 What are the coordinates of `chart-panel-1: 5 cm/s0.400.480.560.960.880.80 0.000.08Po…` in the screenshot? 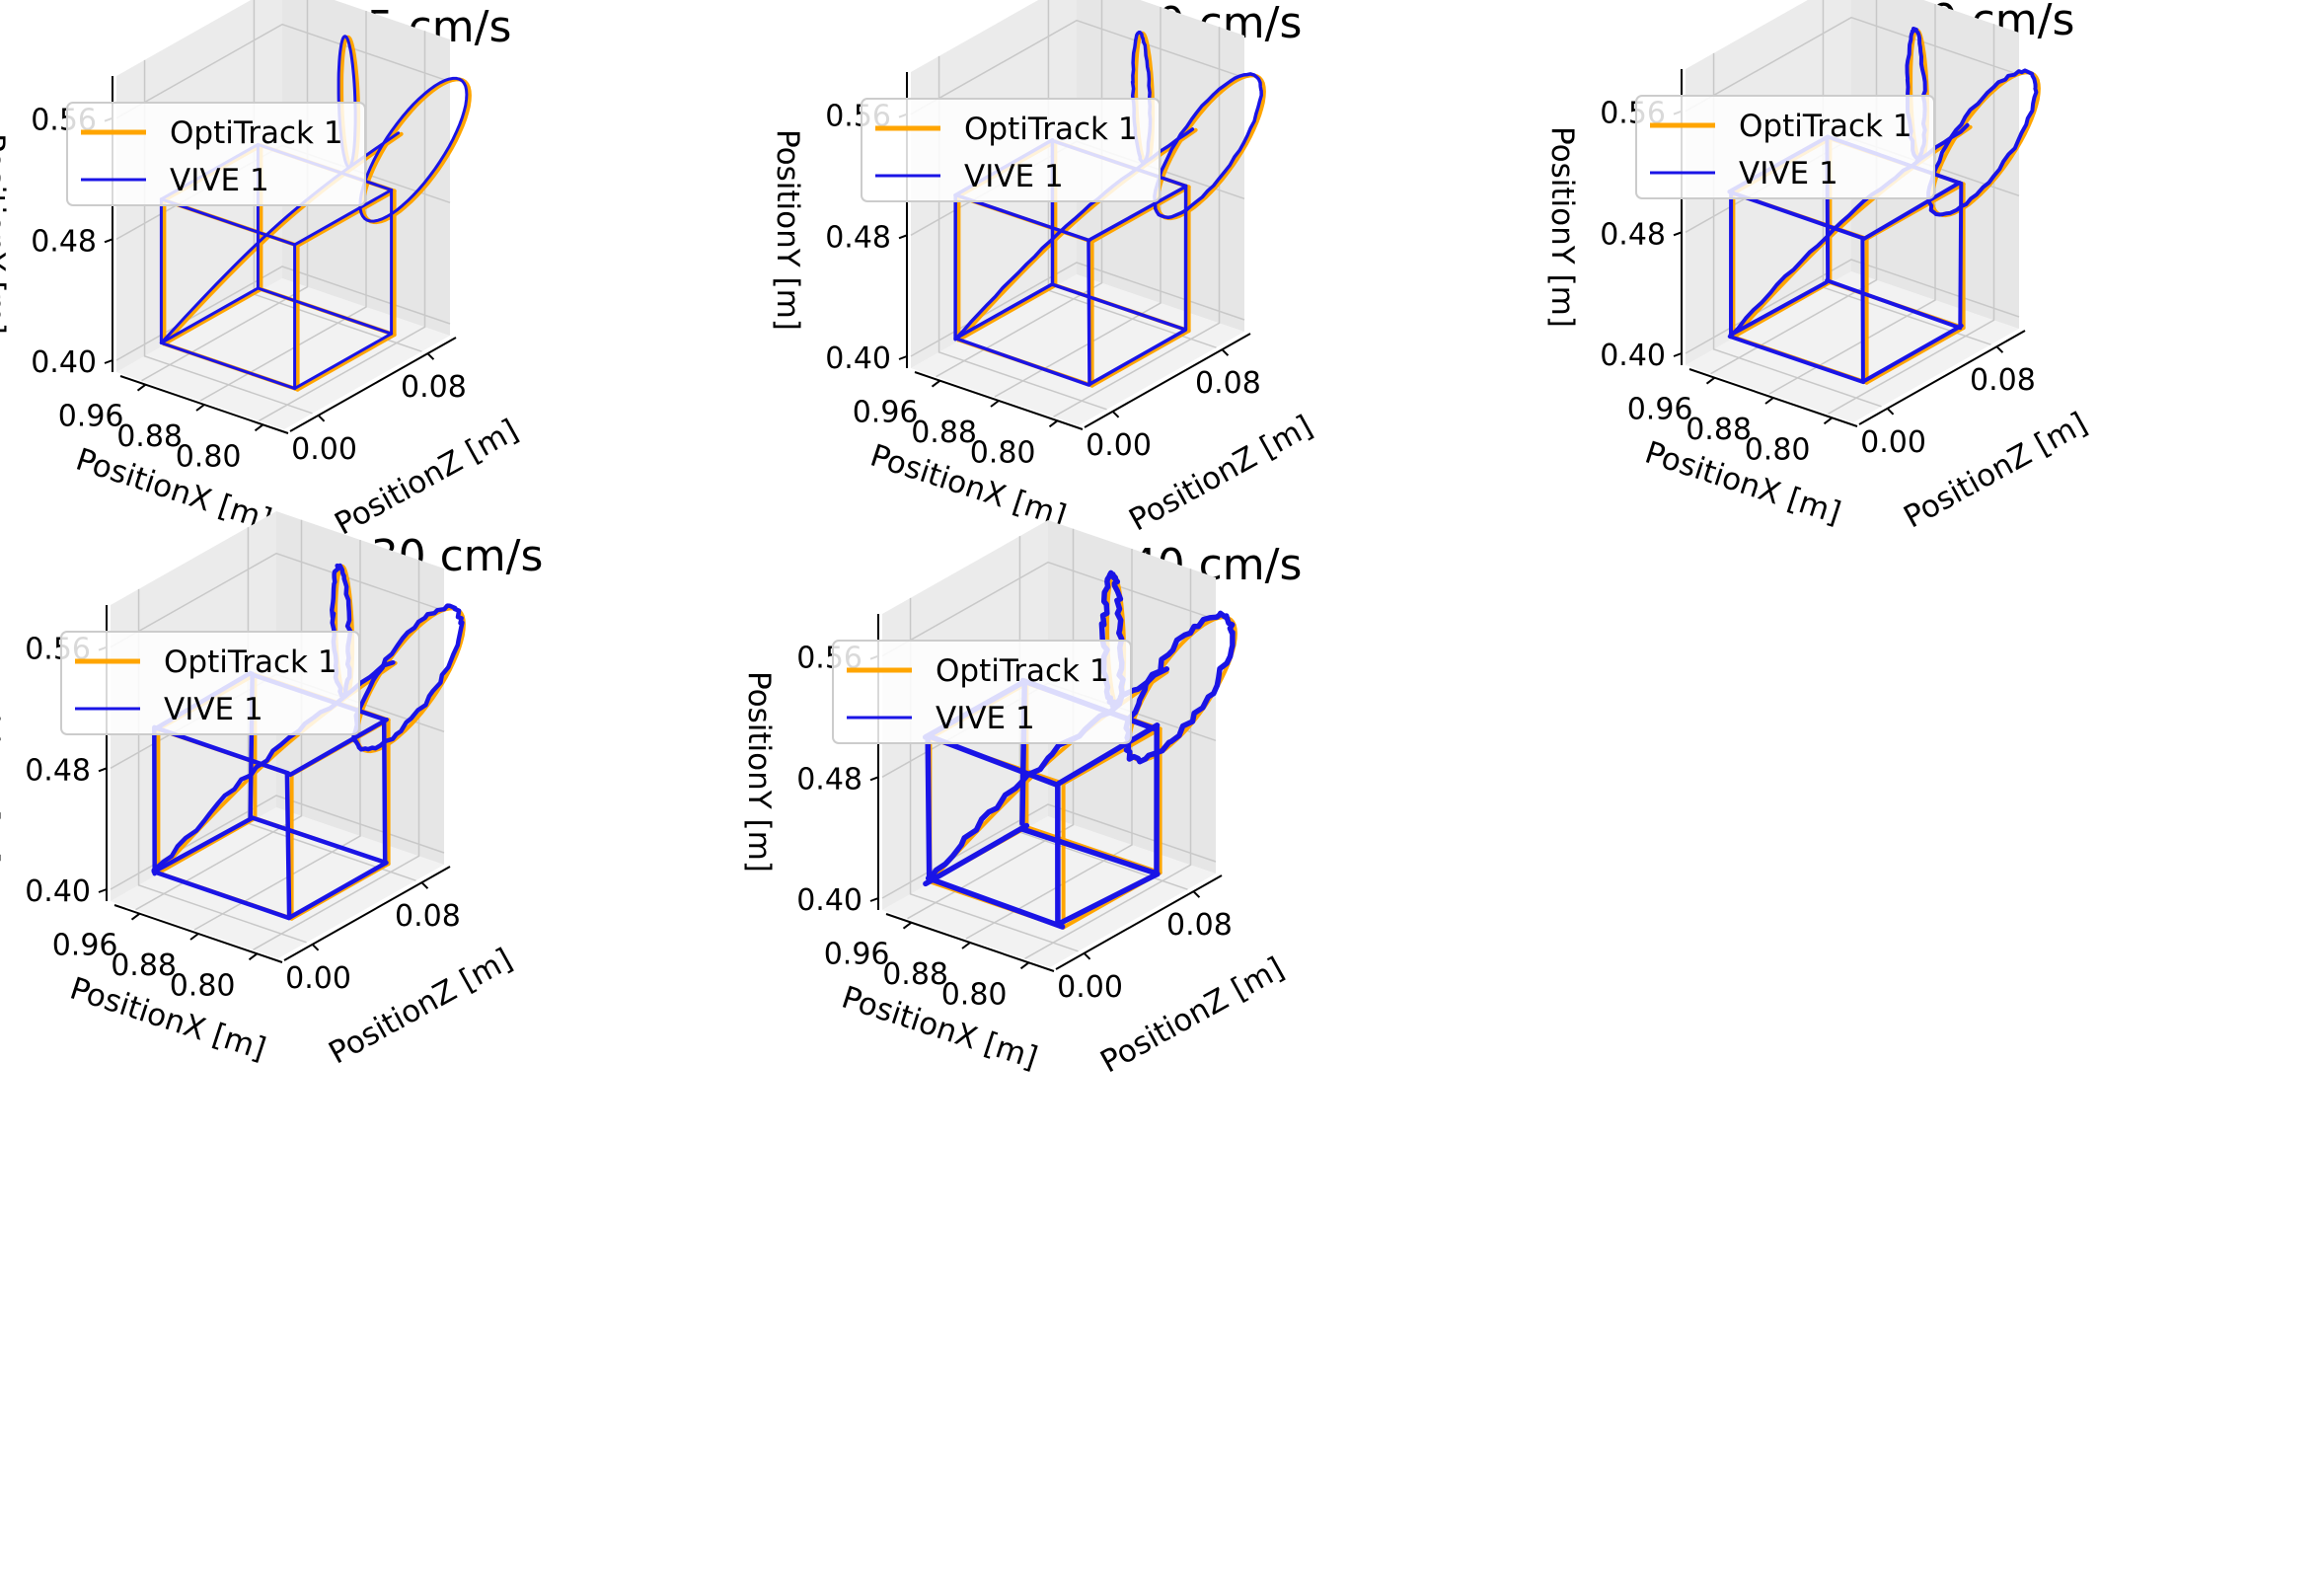 It's located at (262, 271).